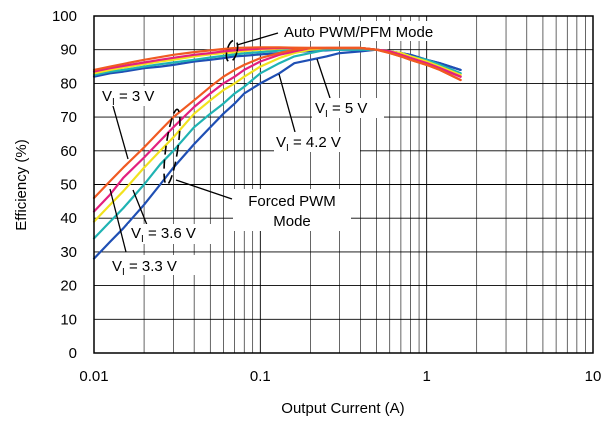  Describe the element at coordinates (281, 142) in the screenshot. I see `v42-label-prefix: V` at that location.